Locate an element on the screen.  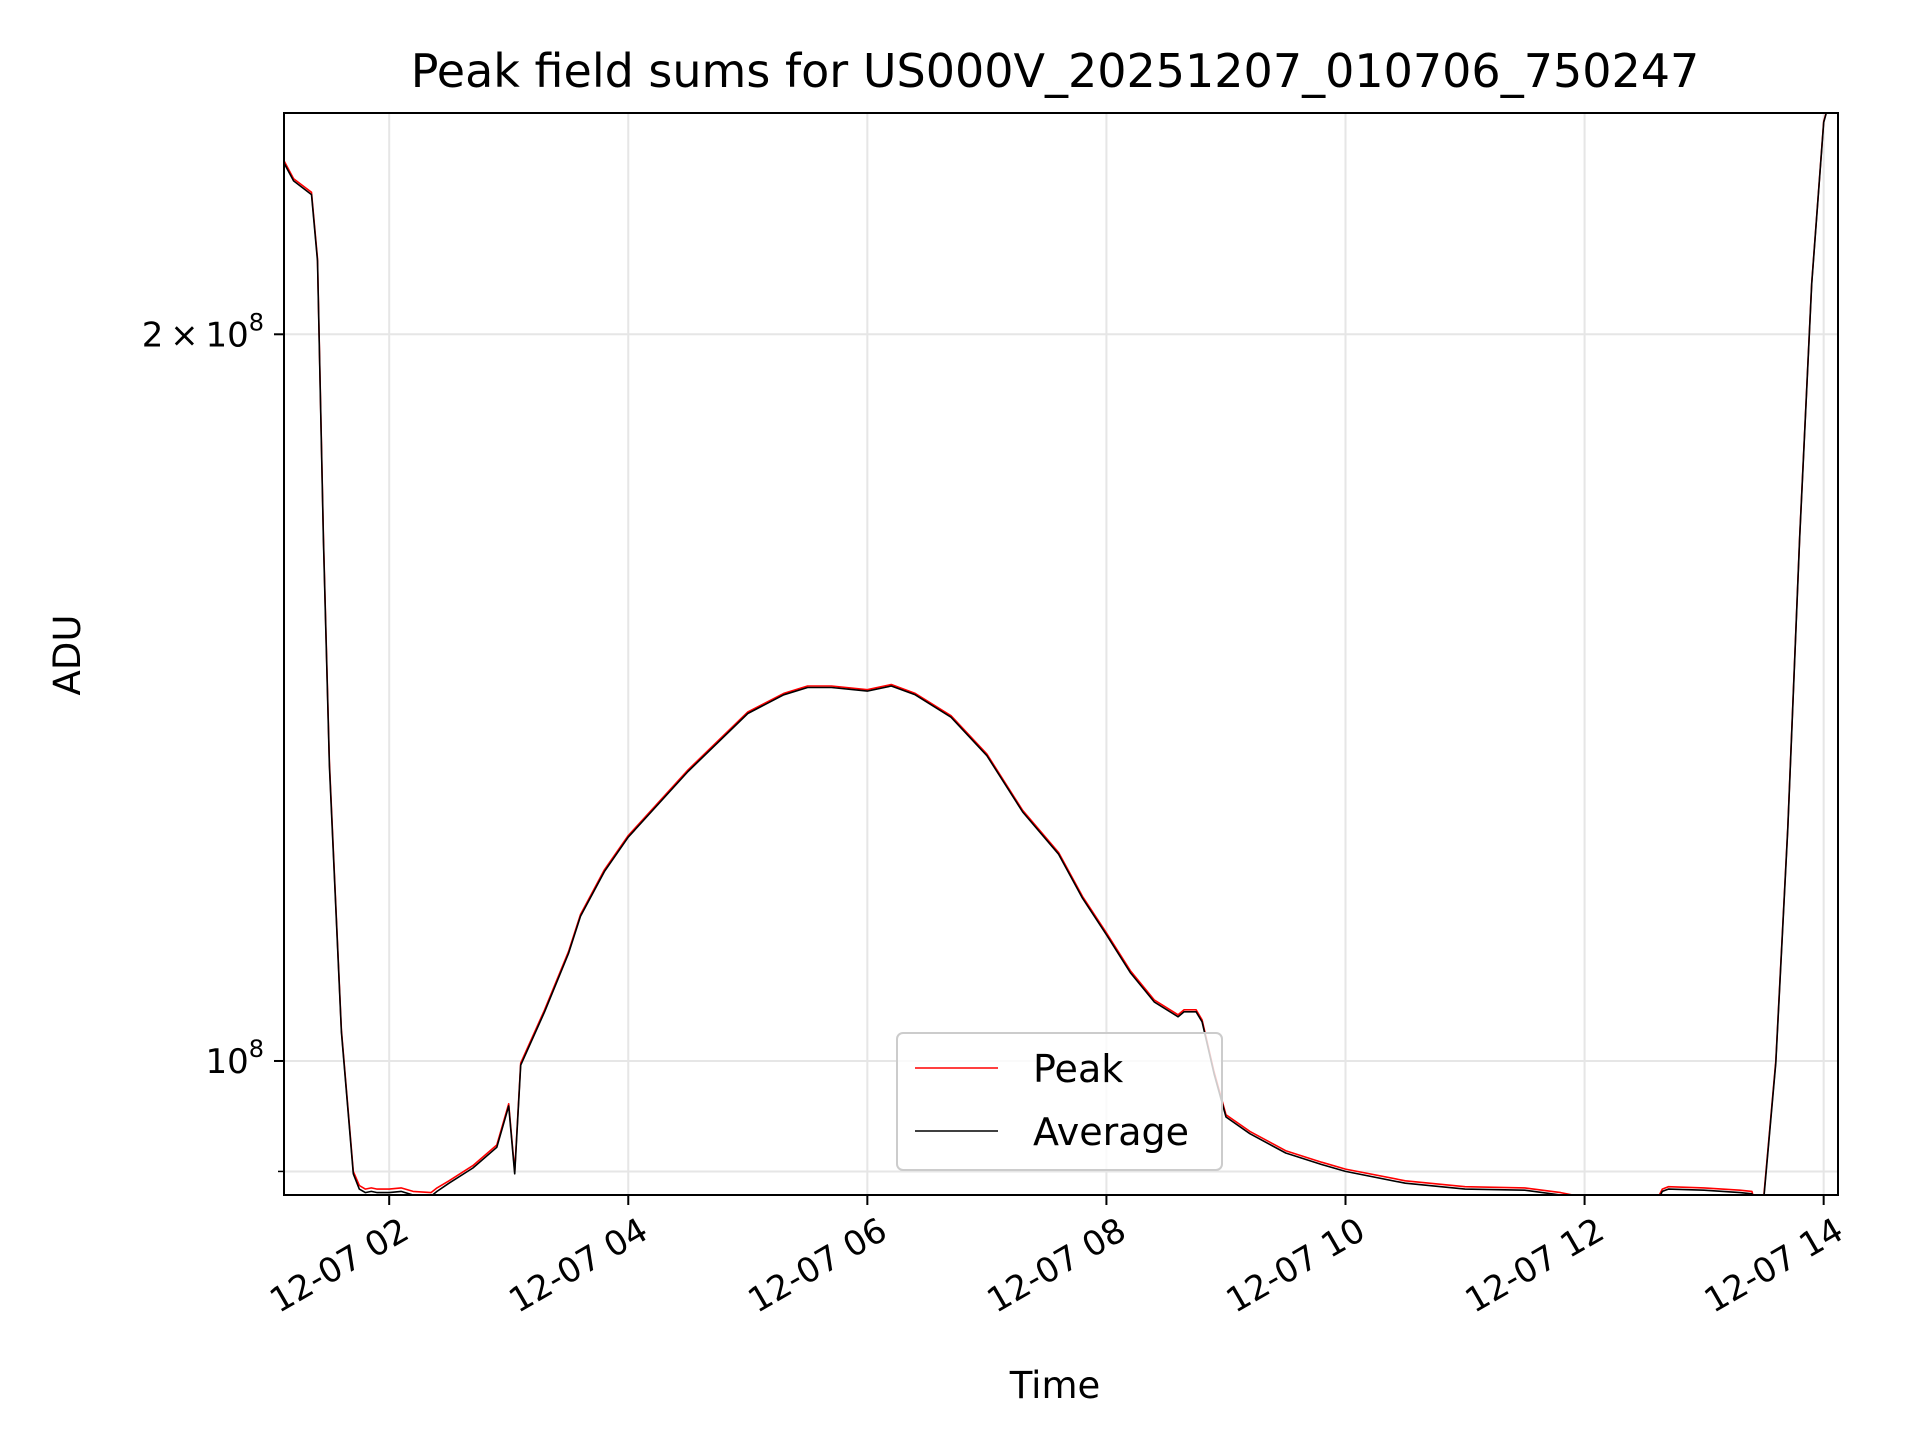
y-tick-base: 10 is located at coordinates (226, 1062).